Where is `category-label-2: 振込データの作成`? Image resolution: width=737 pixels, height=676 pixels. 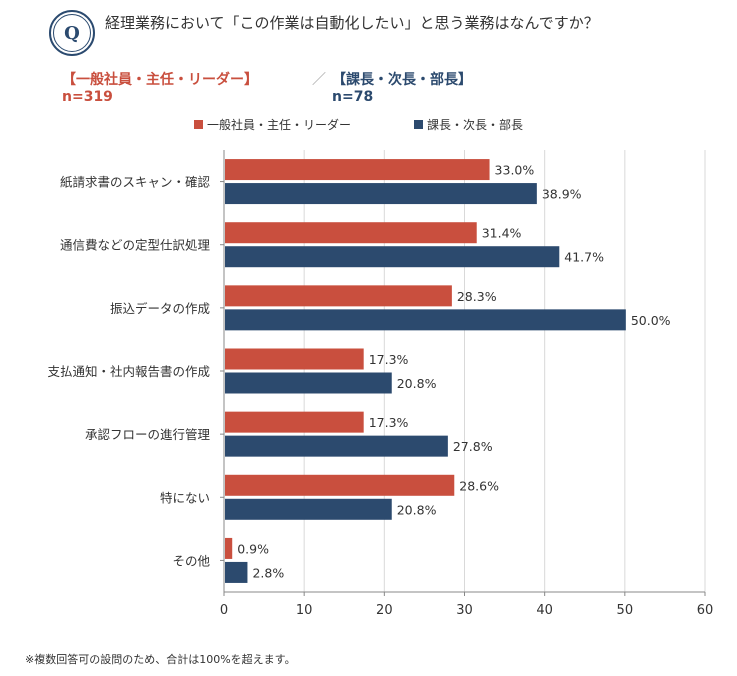 category-label-2: 振込データの作成 is located at coordinates (160, 308).